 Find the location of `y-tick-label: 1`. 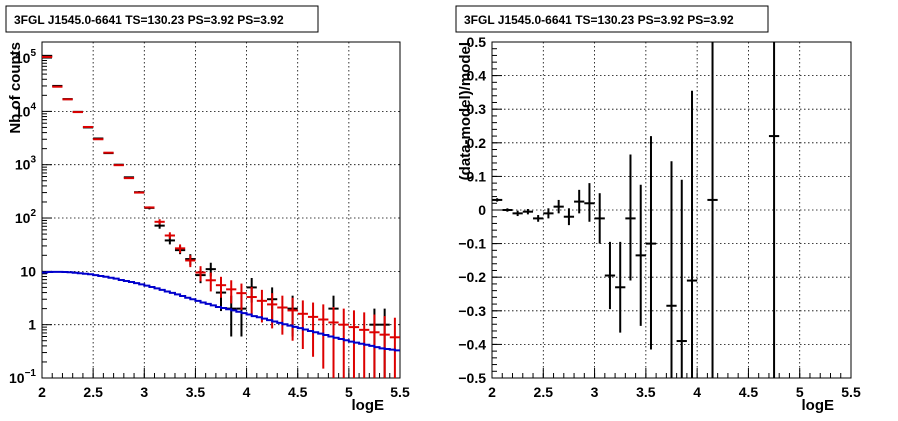

y-tick-label: 1 is located at coordinates (32, 325).